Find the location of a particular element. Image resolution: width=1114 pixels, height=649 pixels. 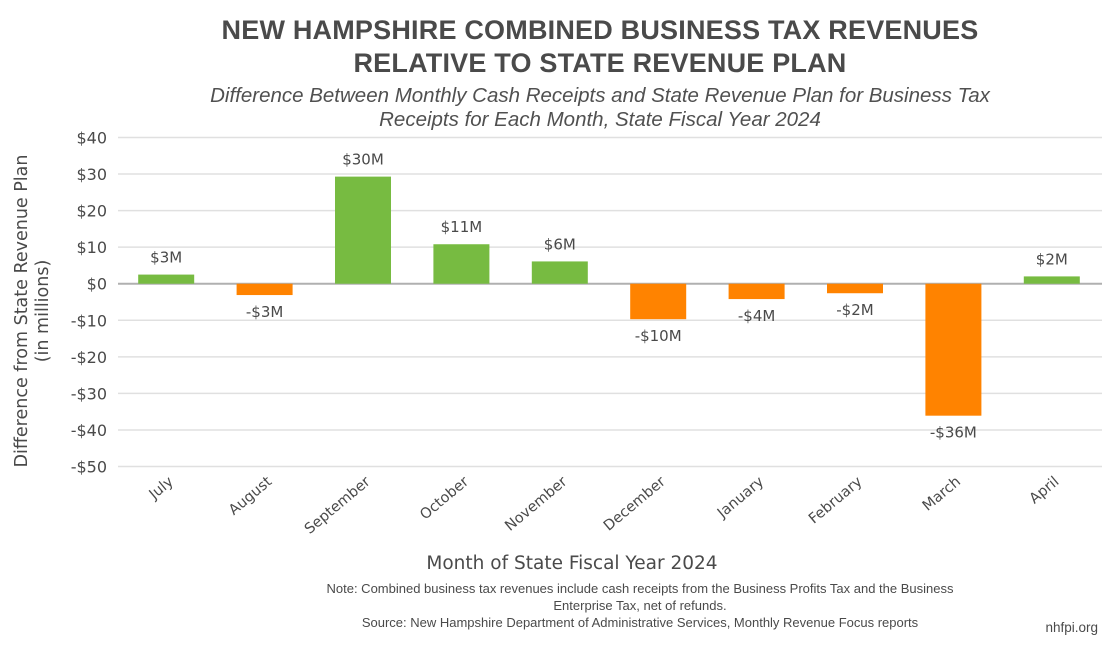

y-tick-label: -$40 is located at coordinates (89, 430).